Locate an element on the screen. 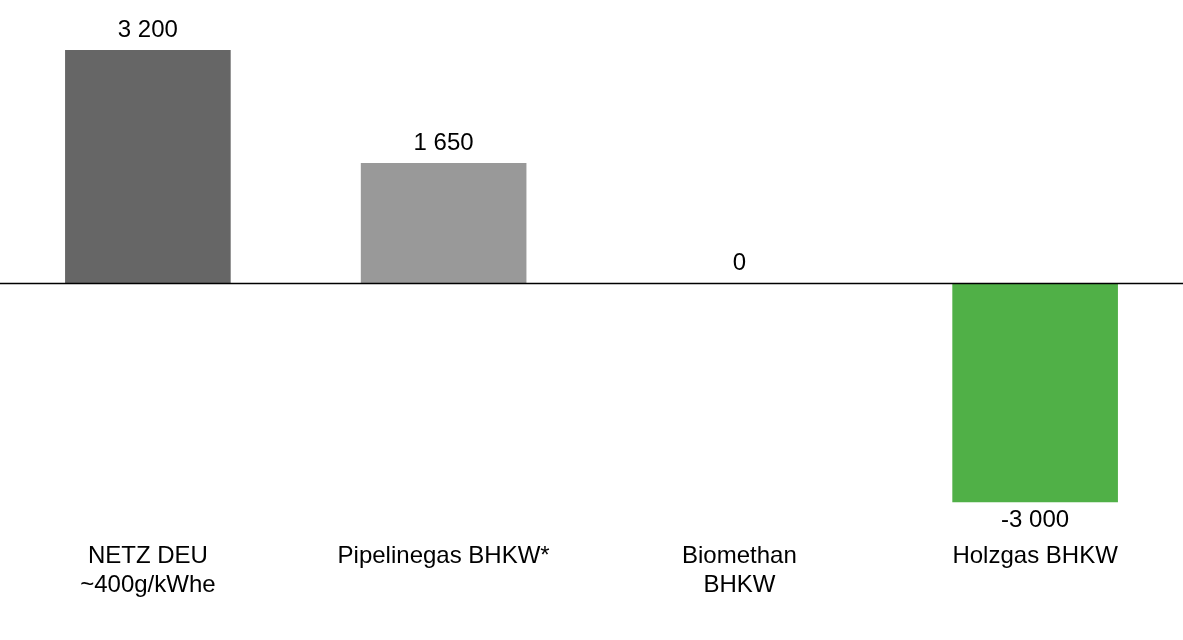  data-label: 0 is located at coordinates (739, 262).